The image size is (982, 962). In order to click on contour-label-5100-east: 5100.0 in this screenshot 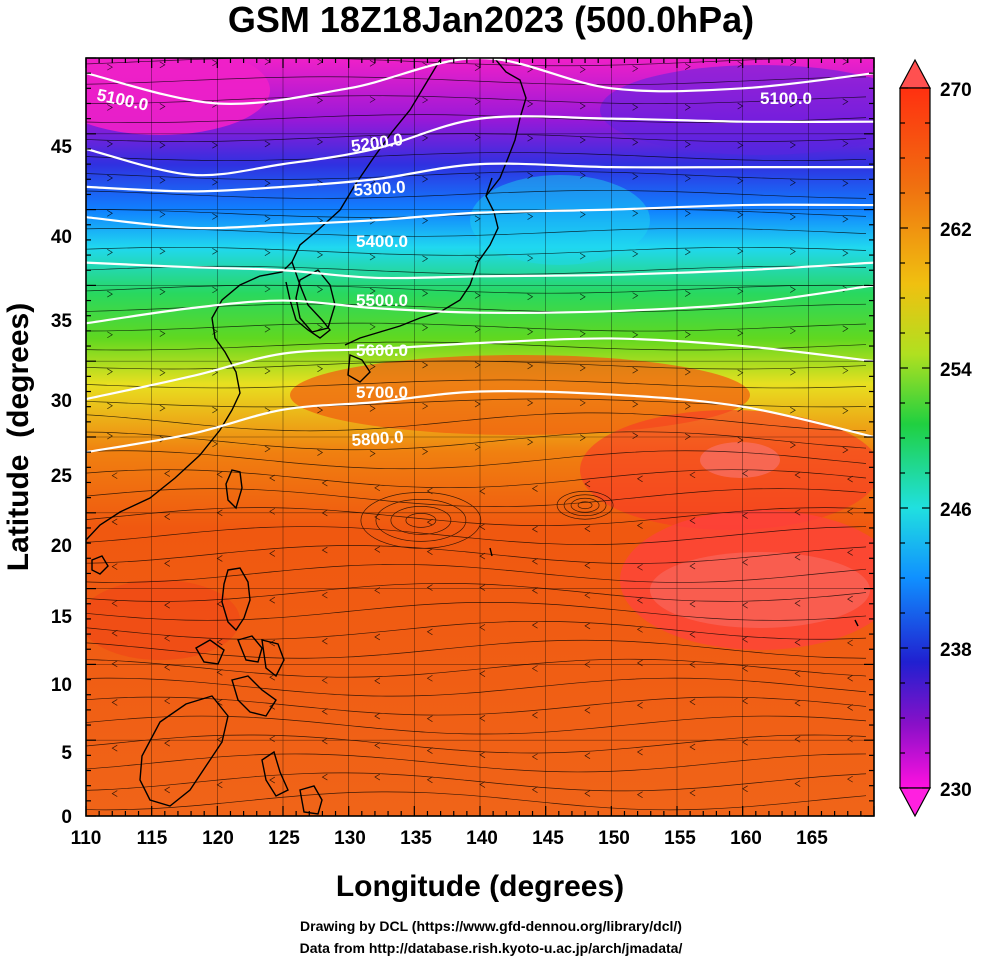, I will do `click(786, 98)`.